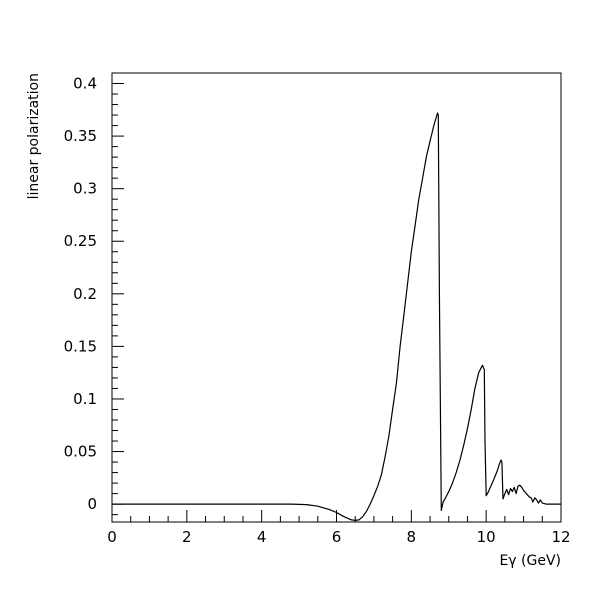 The height and width of the screenshot is (600, 600). What do you see at coordinates (34, 136) in the screenshot?
I see `y-axis-title: linear polarization` at bounding box center [34, 136].